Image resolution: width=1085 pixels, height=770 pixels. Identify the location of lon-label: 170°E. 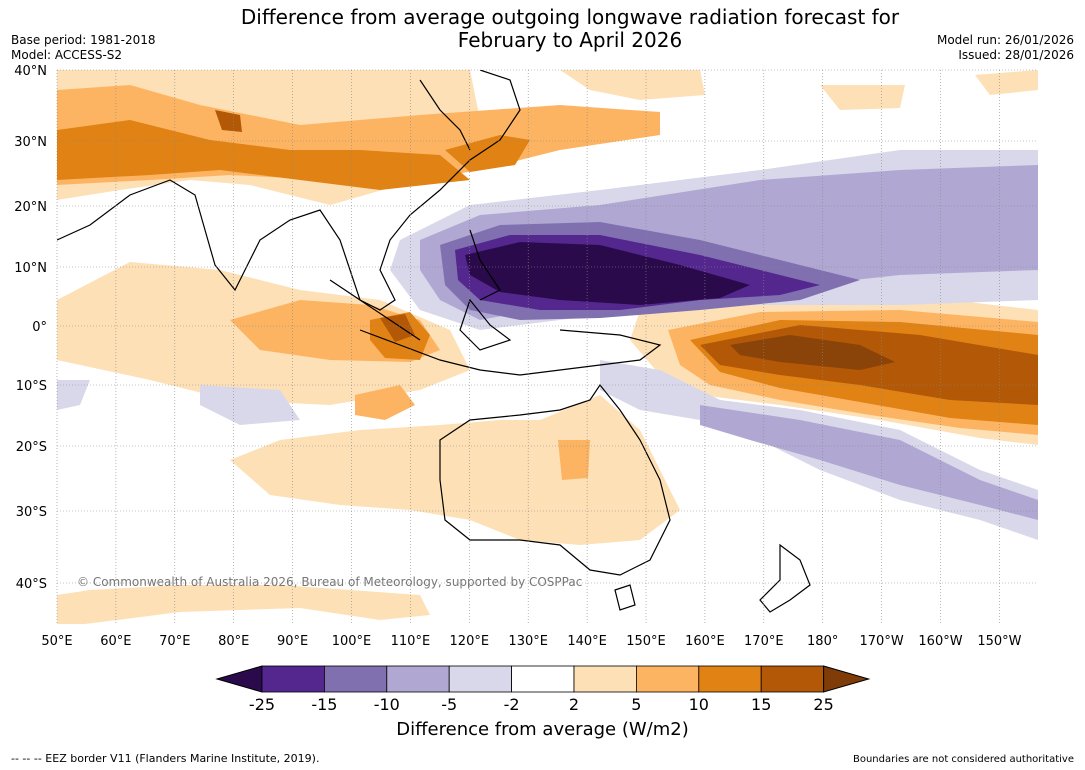
(764, 641).